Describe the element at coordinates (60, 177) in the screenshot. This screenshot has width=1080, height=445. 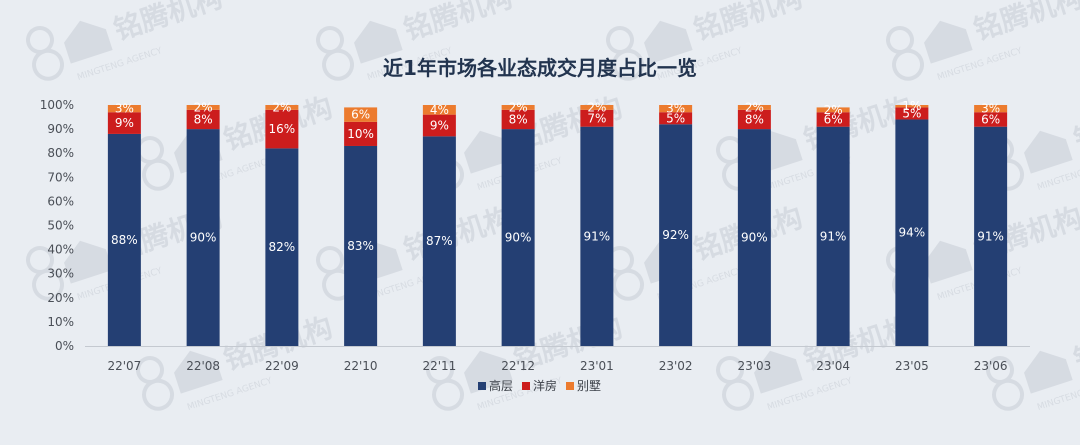
I see `y-tick-label: 70%` at that location.